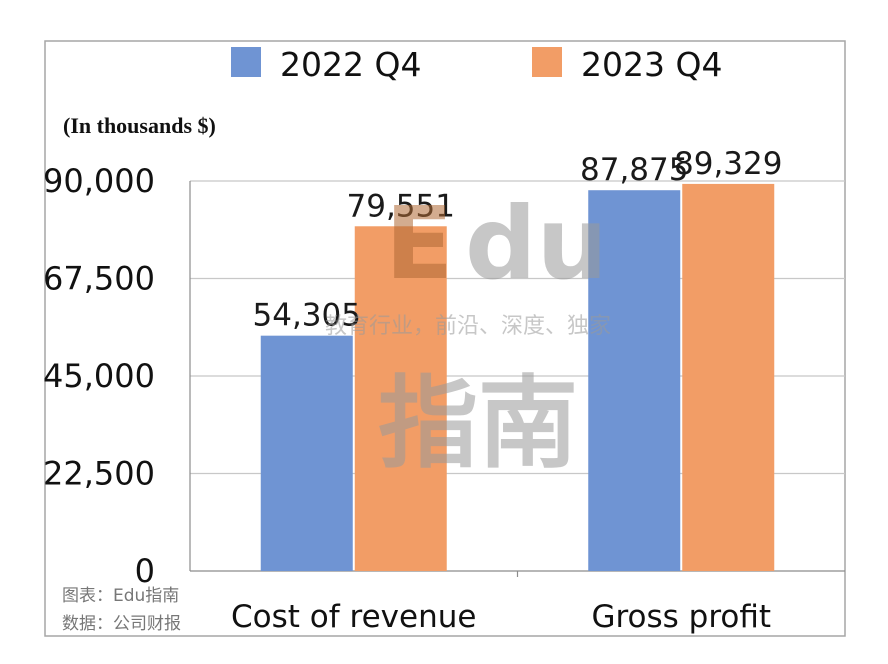 The width and height of the screenshot is (888, 664). What do you see at coordinates (681, 617) in the screenshot?
I see `category-label: Gross profit` at bounding box center [681, 617].